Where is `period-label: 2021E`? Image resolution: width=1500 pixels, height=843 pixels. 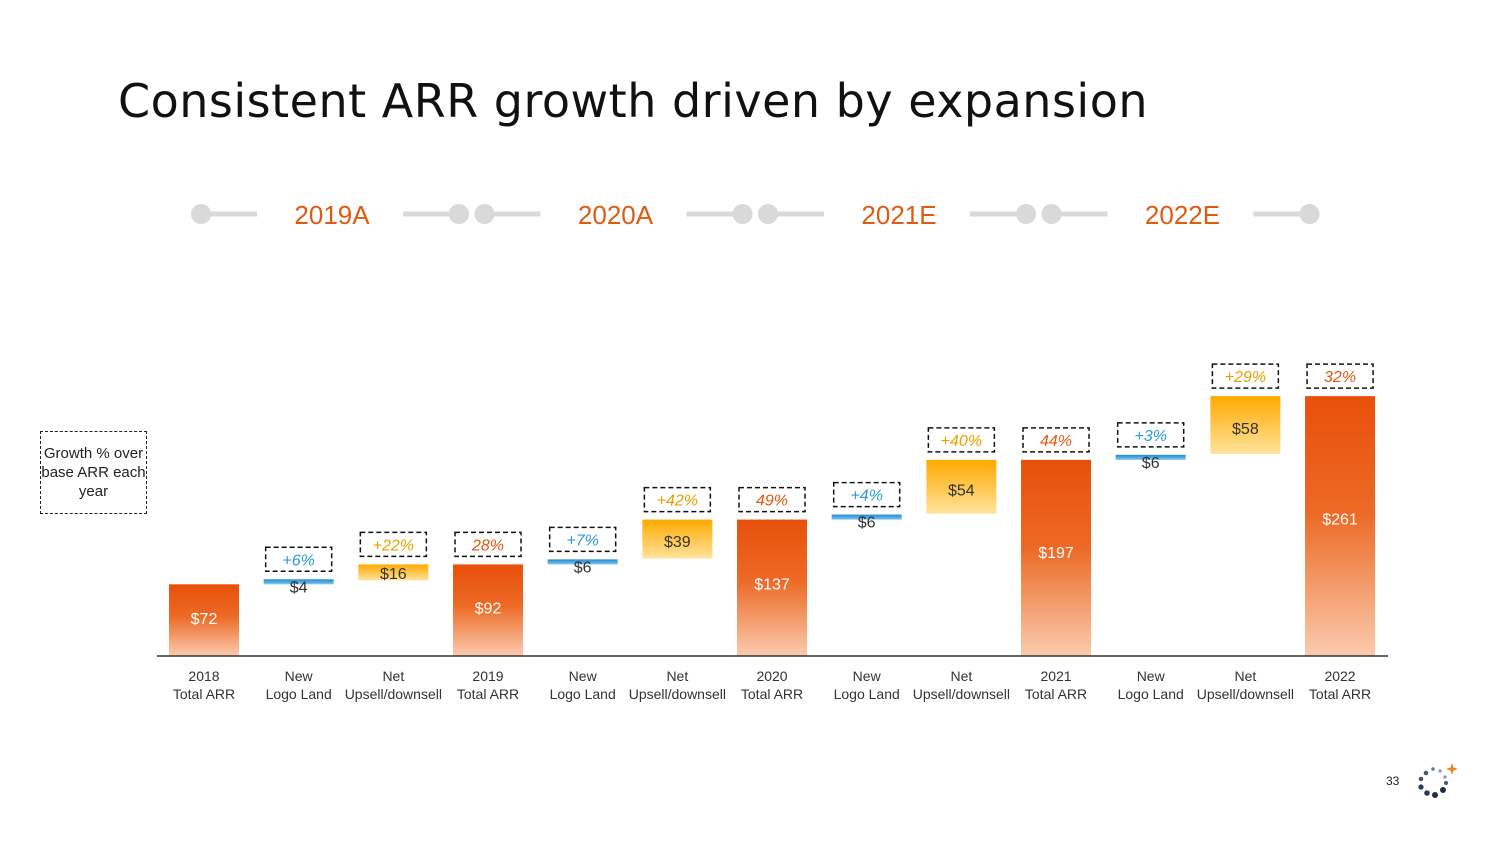 period-label: 2021E is located at coordinates (898, 215).